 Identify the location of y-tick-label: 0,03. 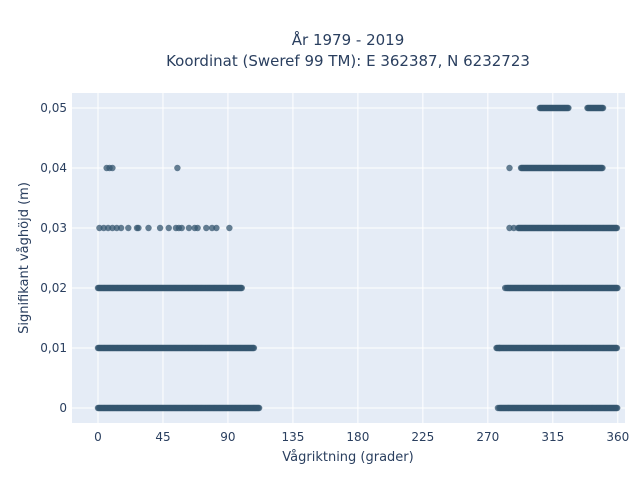
(53, 228).